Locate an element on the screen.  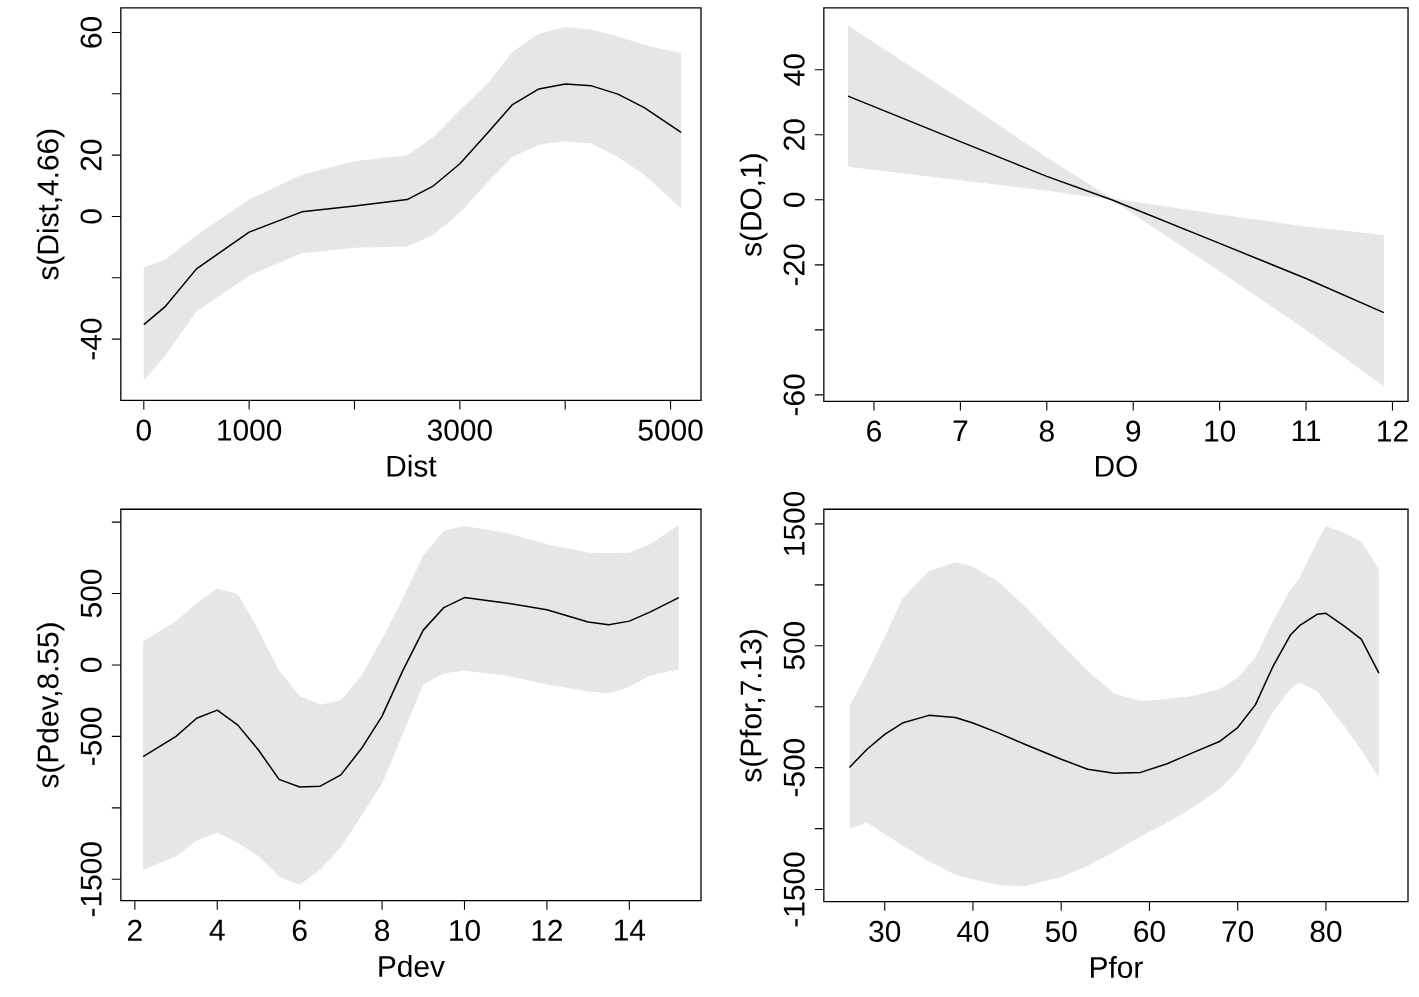
x-axis-title: Pdev is located at coordinates (412, 966).